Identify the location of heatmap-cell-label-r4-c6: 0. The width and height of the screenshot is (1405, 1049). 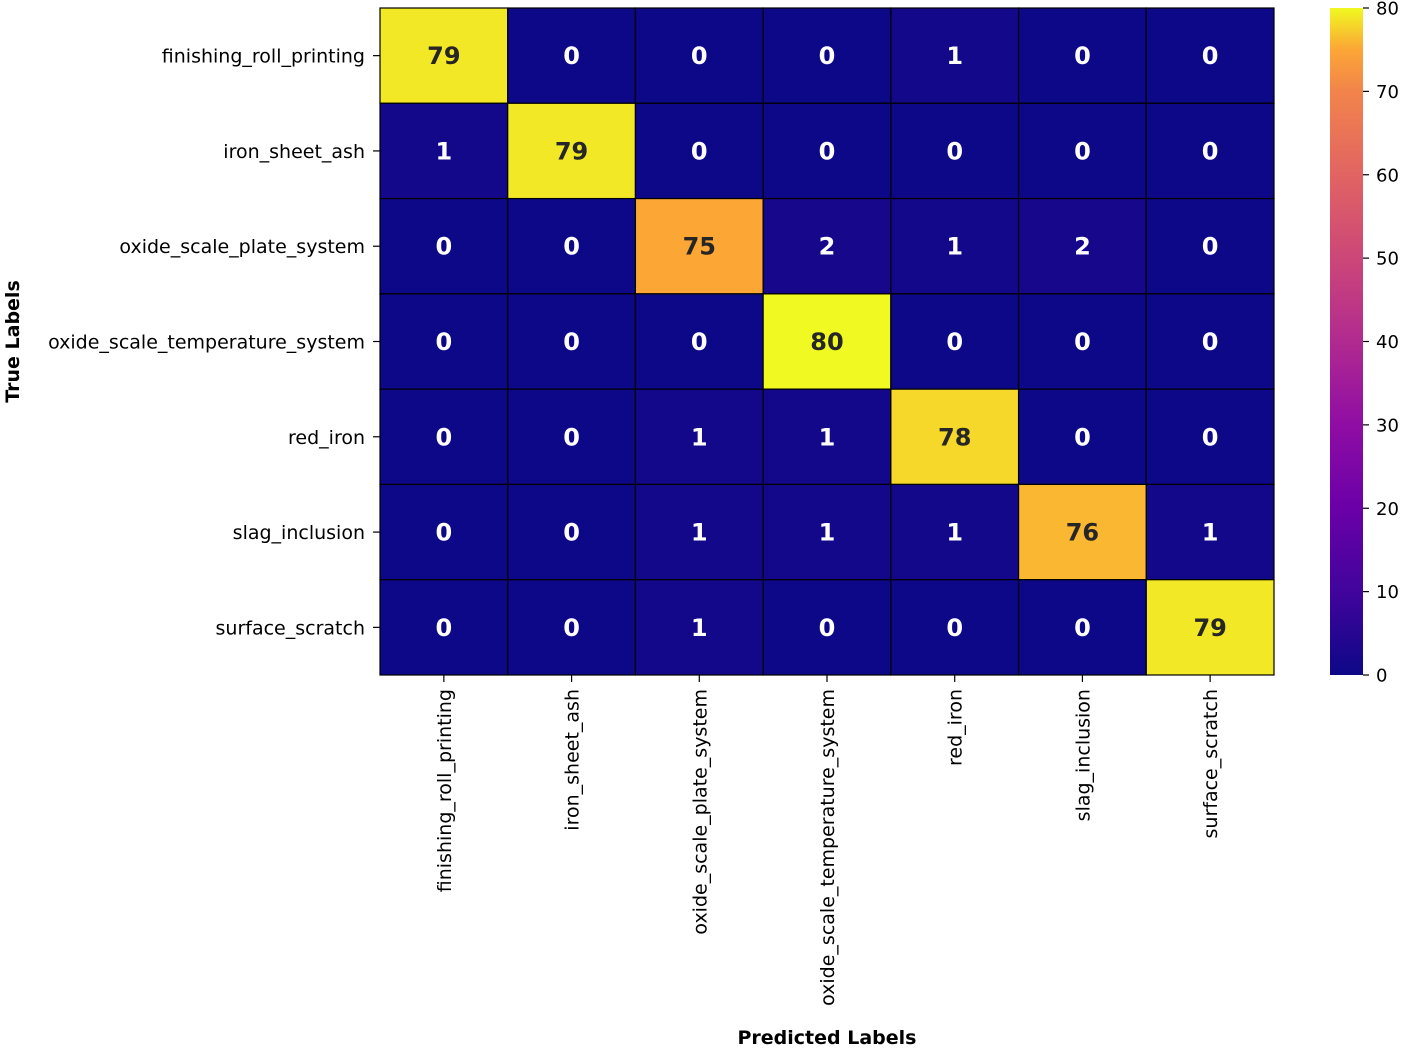
(1210, 437).